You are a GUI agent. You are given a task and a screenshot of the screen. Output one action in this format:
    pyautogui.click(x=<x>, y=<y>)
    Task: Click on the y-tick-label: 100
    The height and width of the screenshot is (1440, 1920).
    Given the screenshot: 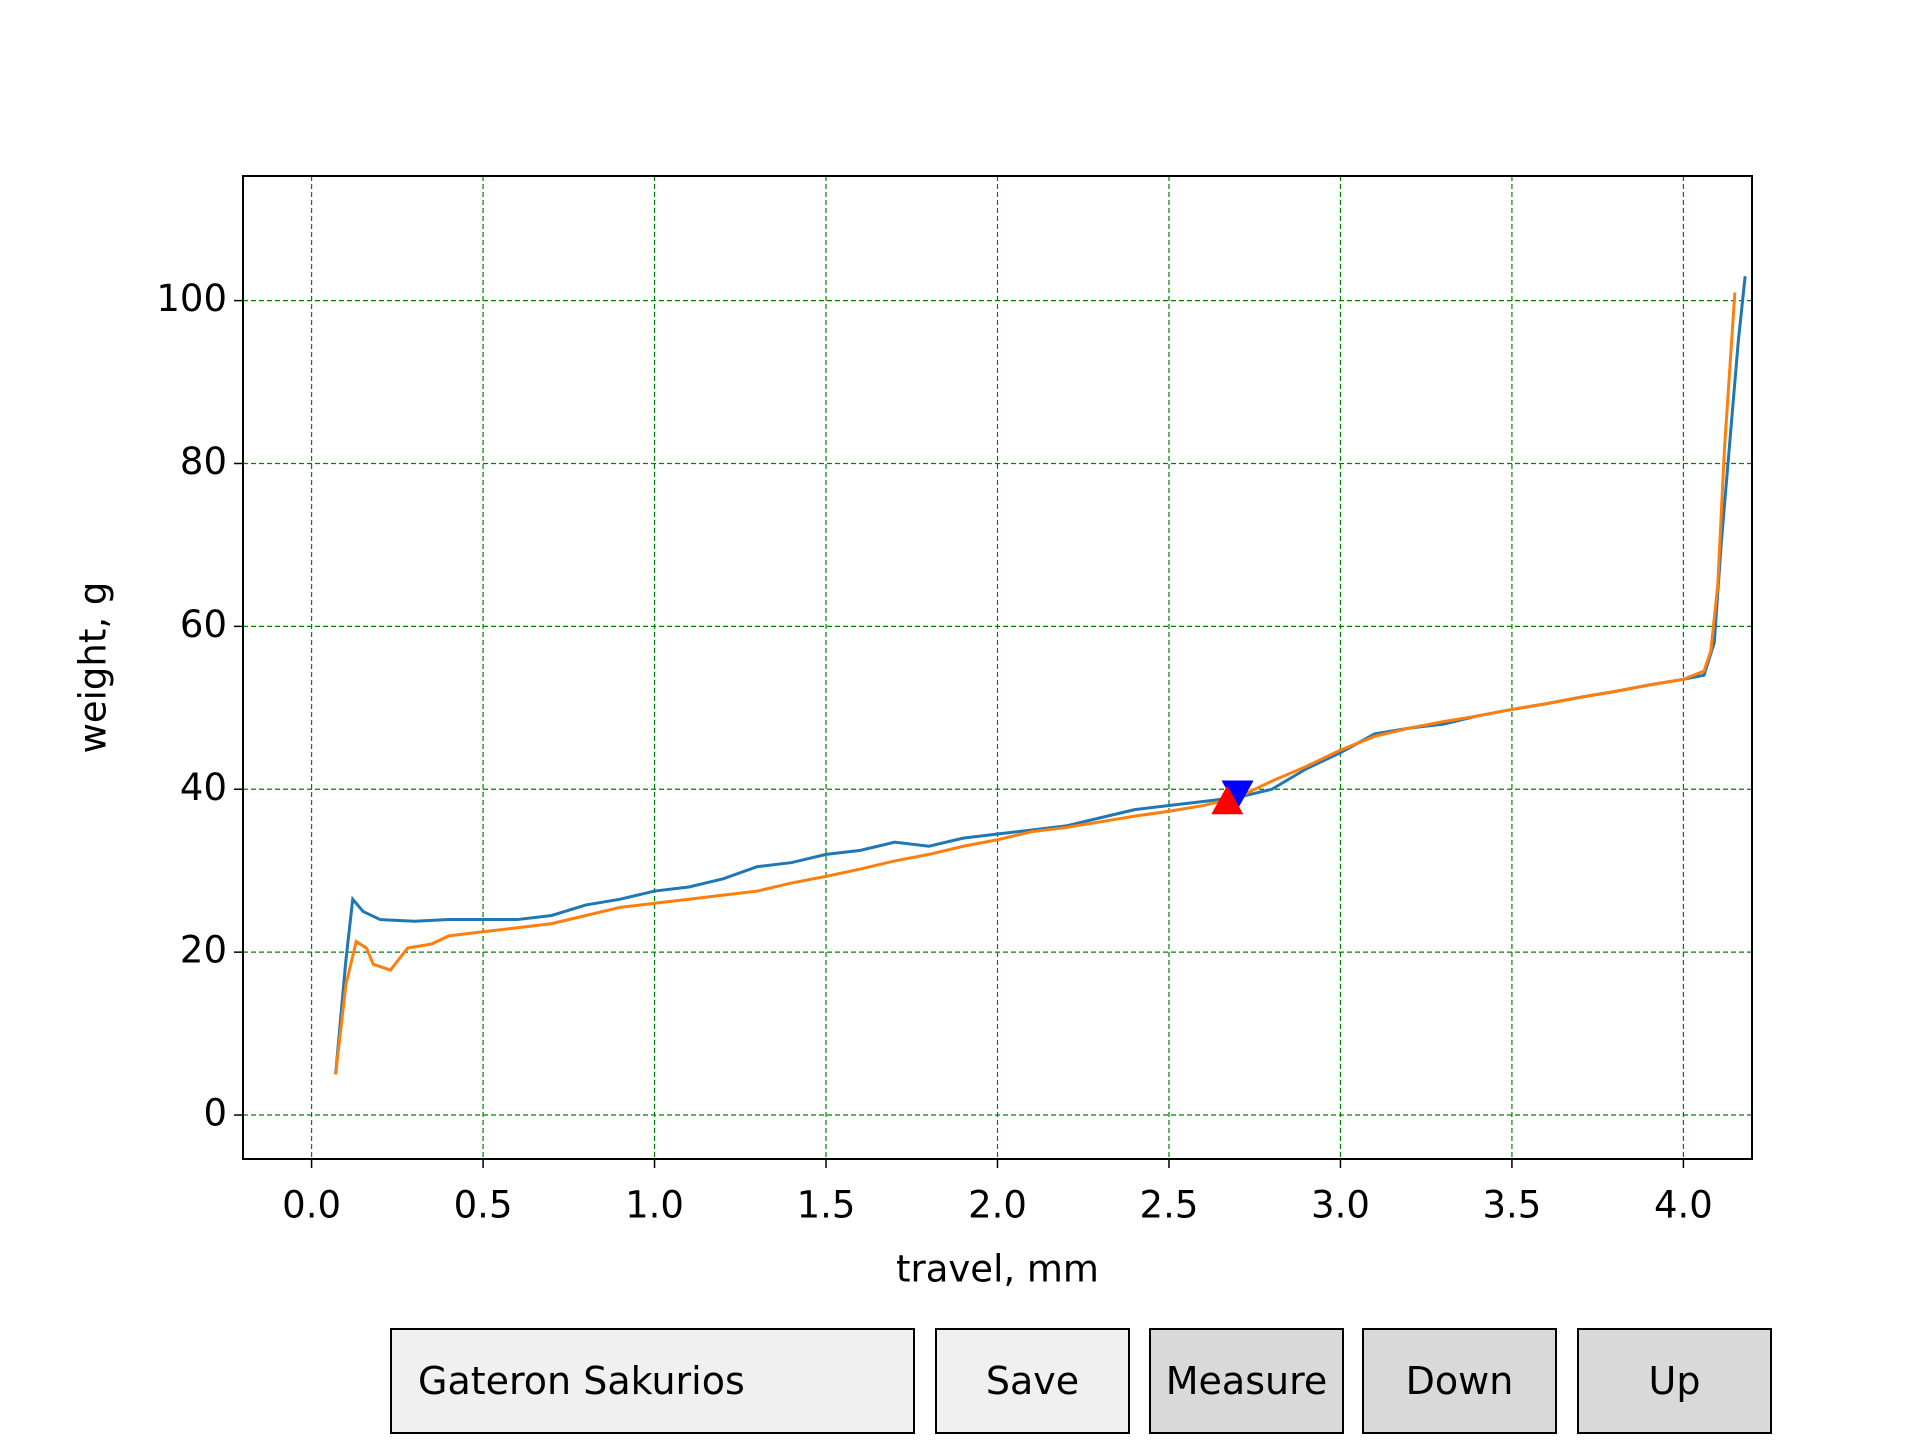 What is the action you would take?
    pyautogui.click(x=191, y=298)
    